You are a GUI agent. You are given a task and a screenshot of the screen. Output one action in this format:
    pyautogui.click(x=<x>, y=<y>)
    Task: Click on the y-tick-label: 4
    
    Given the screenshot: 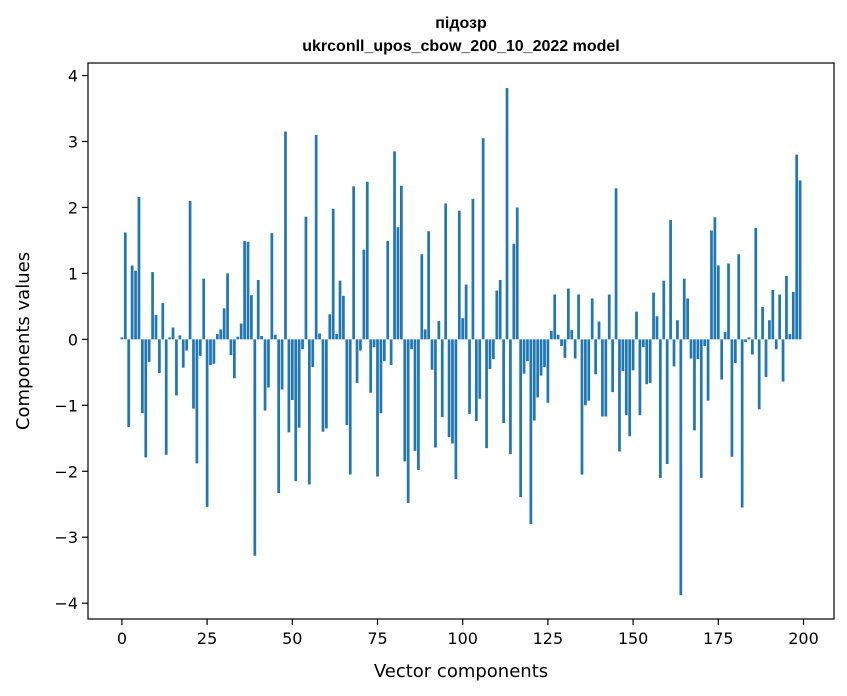 What is the action you would take?
    pyautogui.click(x=73, y=76)
    